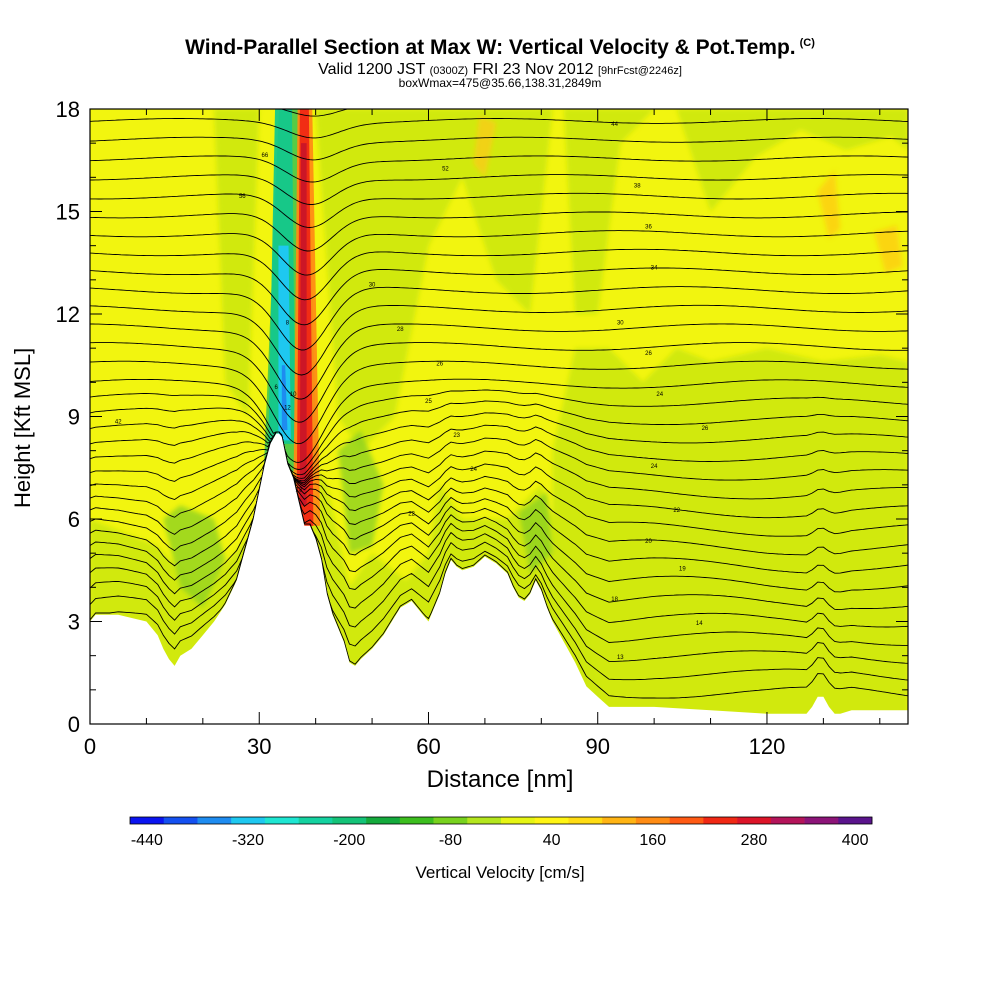  I want to click on isentrope-label: 28, so click(400, 330).